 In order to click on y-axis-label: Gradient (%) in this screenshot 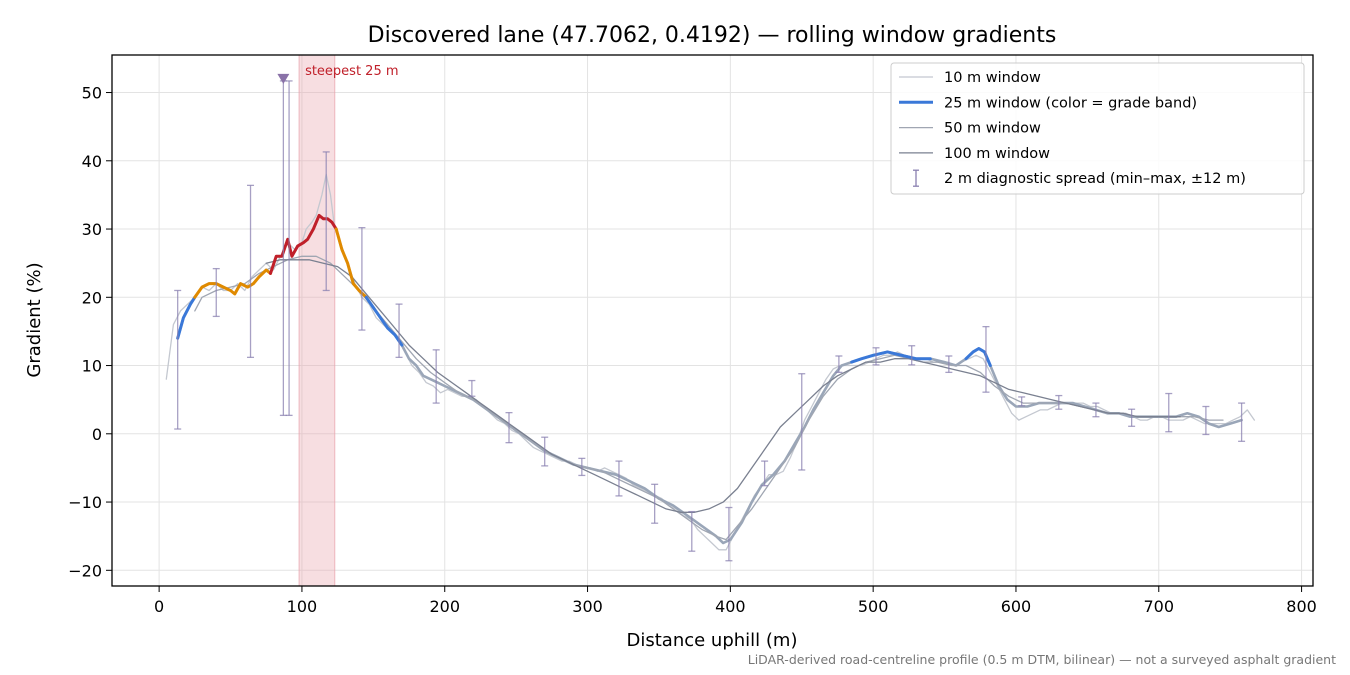, I will do `click(34, 319)`.